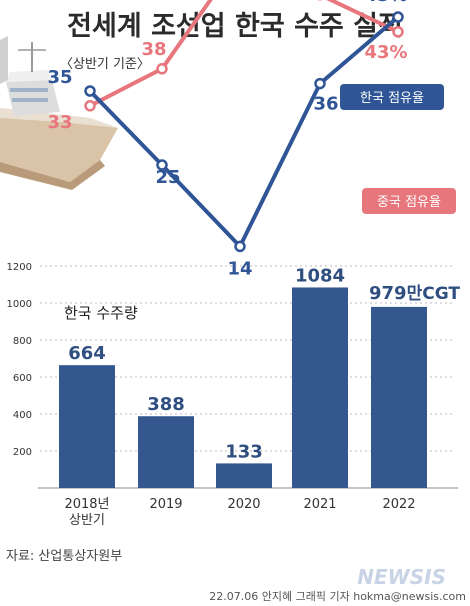 The height and width of the screenshot is (606, 470). Describe the element at coordinates (239, 268) in the screenshot. I see `korea-share-label: 14` at that location.